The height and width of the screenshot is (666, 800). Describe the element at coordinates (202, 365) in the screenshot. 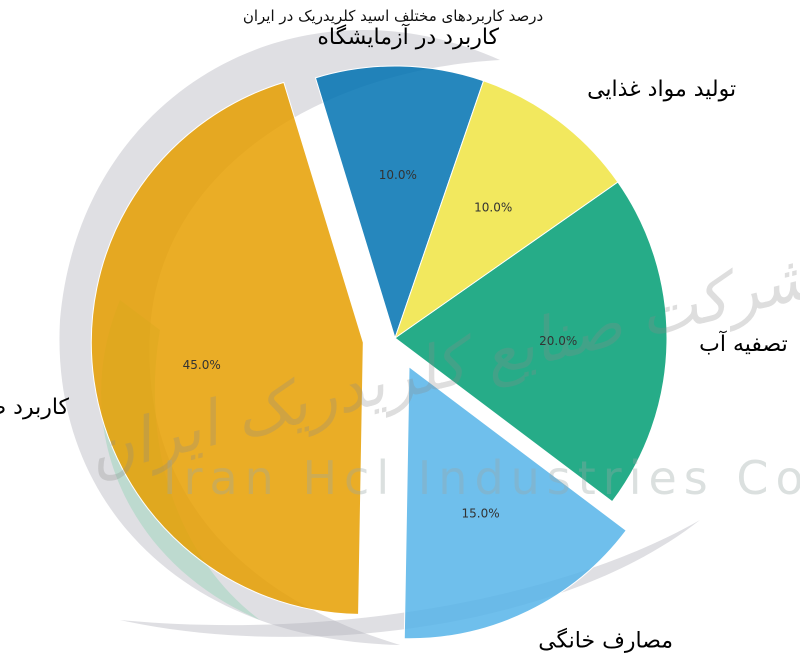

I see `slice-percent-label: 45.0%` at that location.